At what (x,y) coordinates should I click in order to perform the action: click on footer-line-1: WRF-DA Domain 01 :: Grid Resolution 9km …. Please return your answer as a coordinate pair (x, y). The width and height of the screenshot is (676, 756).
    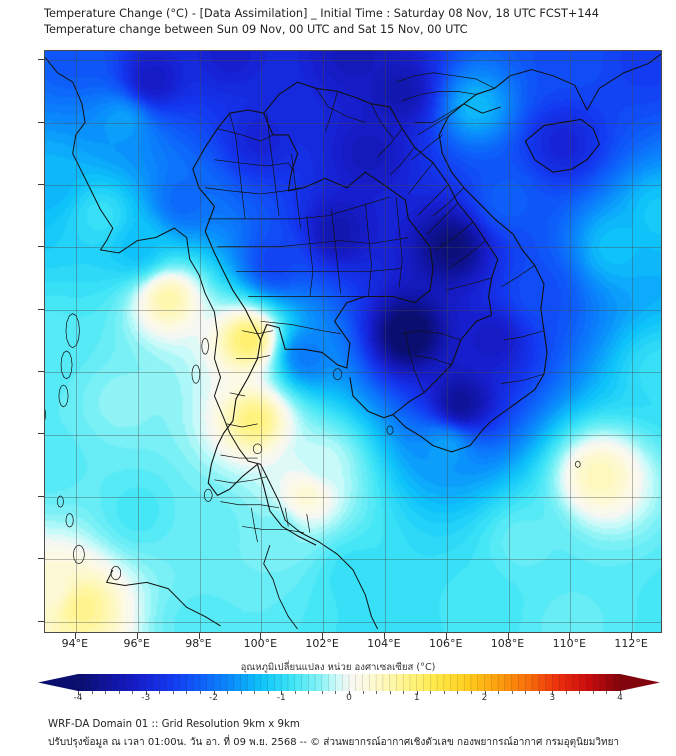
    Looking at the image, I should click on (174, 724).